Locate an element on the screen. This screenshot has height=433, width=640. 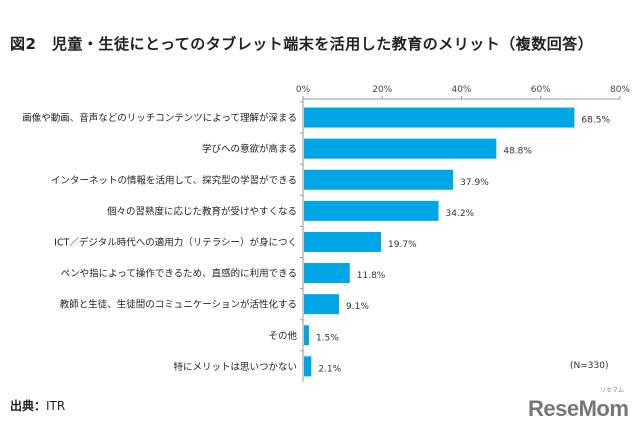
value-label: 34.2% is located at coordinates (460, 214).